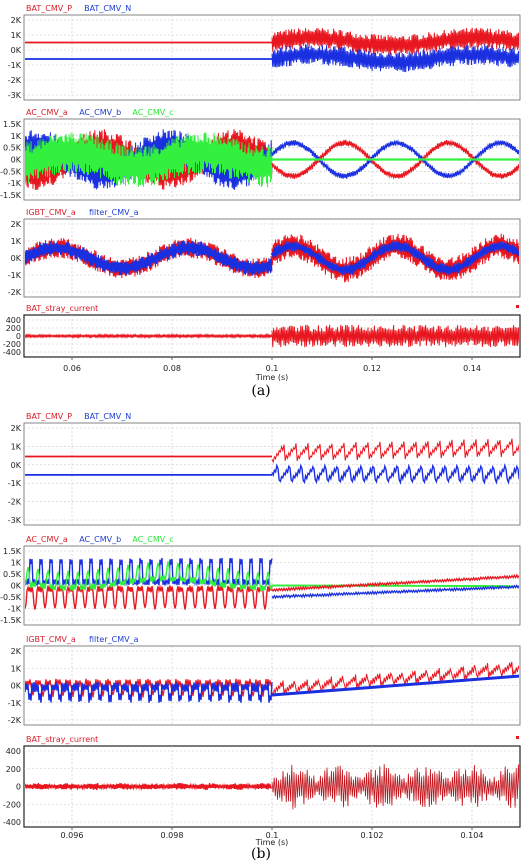 Image resolution: width=527 pixels, height=861 pixels. What do you see at coordinates (472, 835) in the screenshot?
I see `x-tick-label: 0.104` at bounding box center [472, 835].